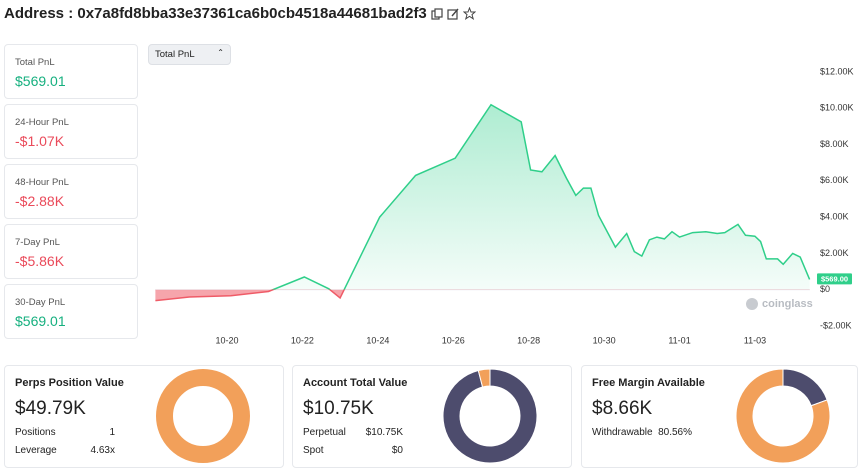 The width and height of the screenshot is (860, 469). What do you see at coordinates (71, 251) in the screenshot?
I see `pnl-card: 7-Day PnL -$5.86K` at bounding box center [71, 251].